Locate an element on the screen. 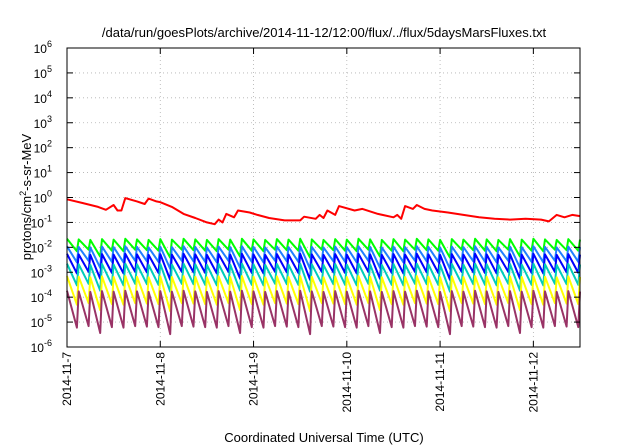 The image size is (640, 448). x-axis-label: Coordinated Universal Time (UTC) is located at coordinates (323, 437).